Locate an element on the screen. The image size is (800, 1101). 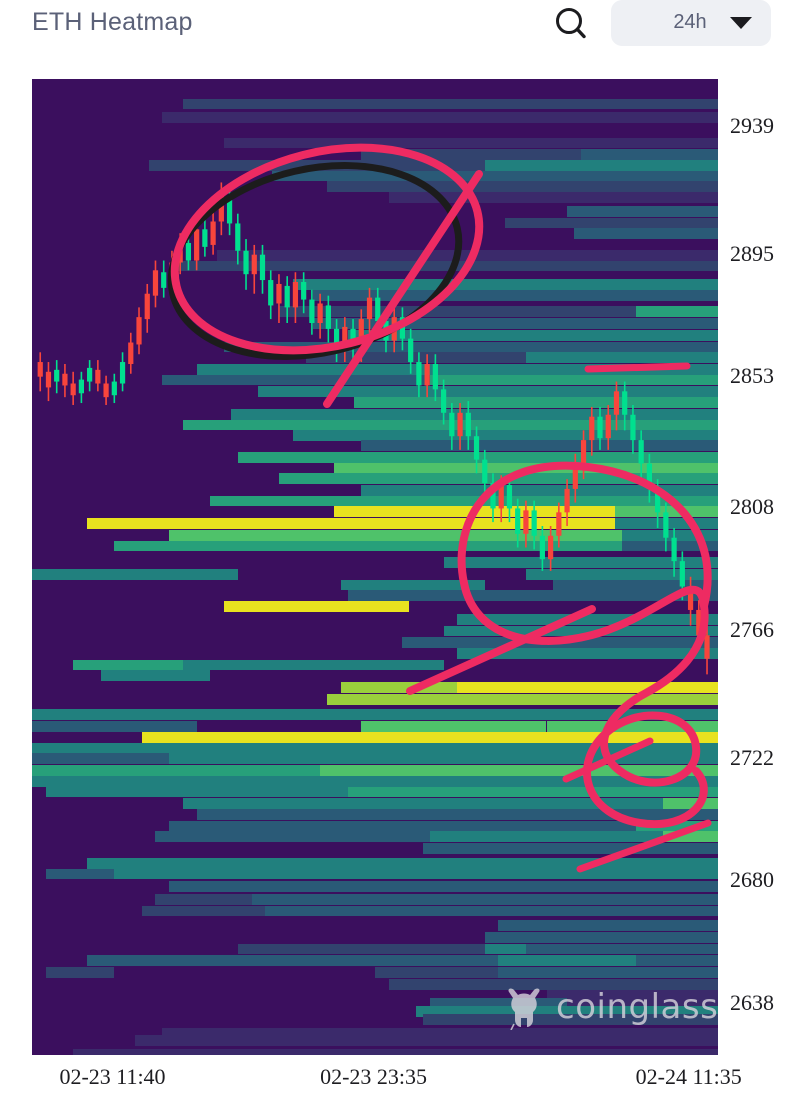
search-icon is located at coordinates (571, 24).